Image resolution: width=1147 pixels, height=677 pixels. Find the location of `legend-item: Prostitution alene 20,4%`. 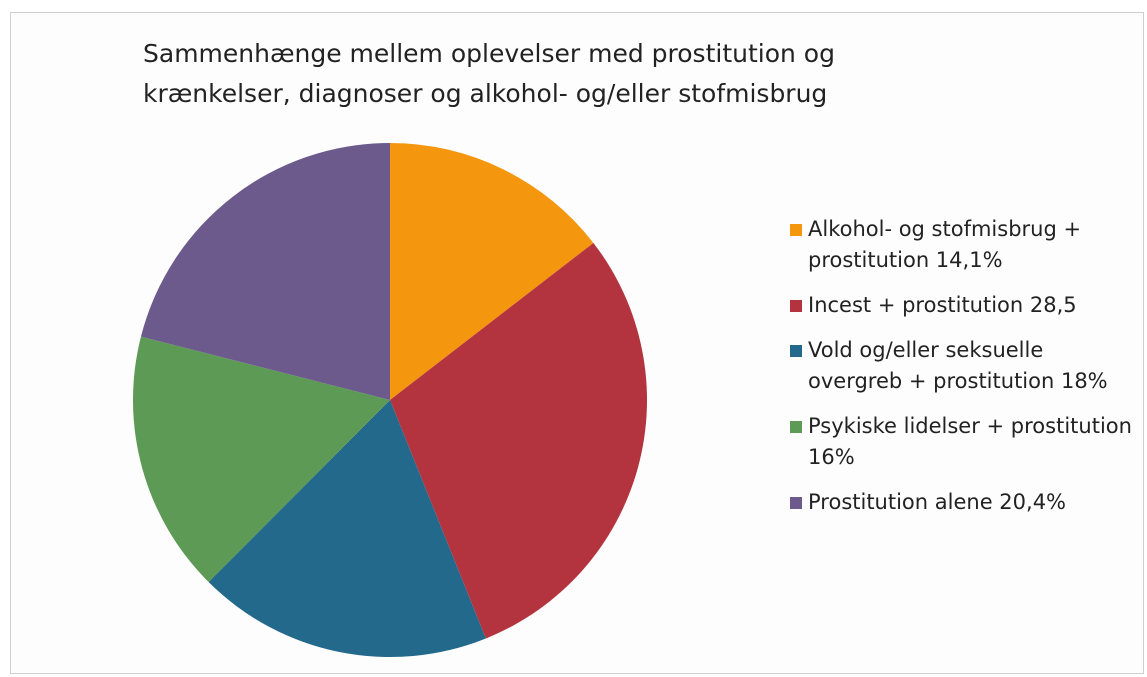

legend-item: Prostitution alene 20,4% is located at coordinates (965, 502).